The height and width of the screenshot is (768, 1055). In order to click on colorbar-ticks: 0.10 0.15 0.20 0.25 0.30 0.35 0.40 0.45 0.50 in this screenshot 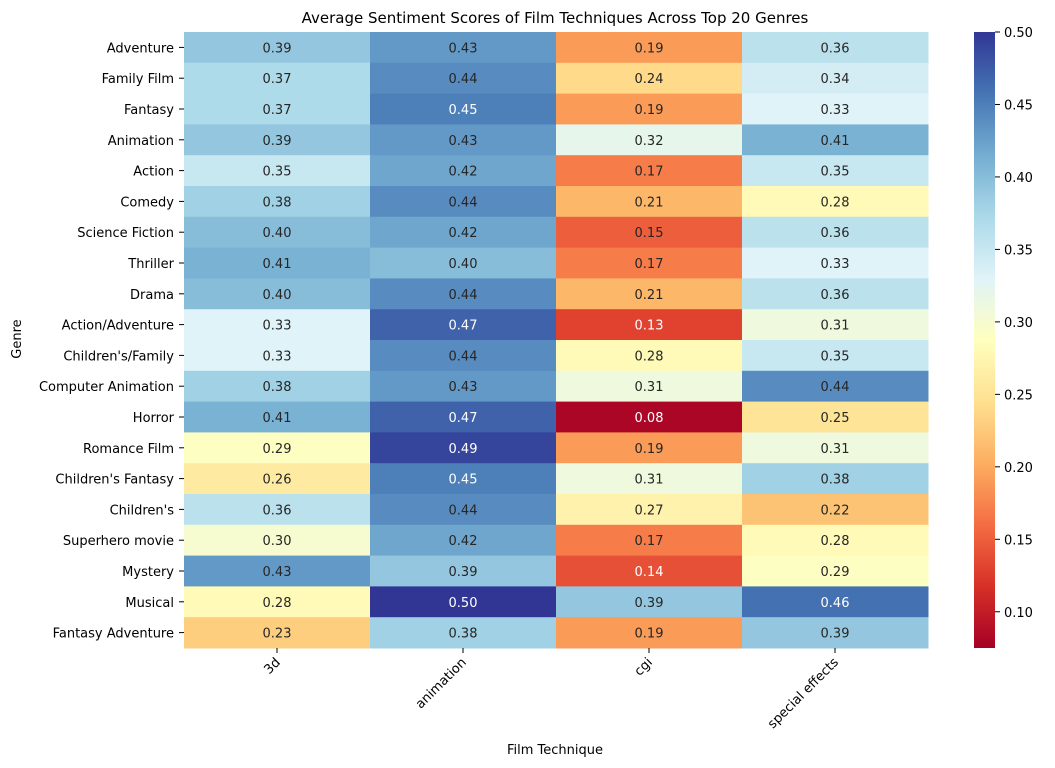, I will do `click(1014, 323)`.